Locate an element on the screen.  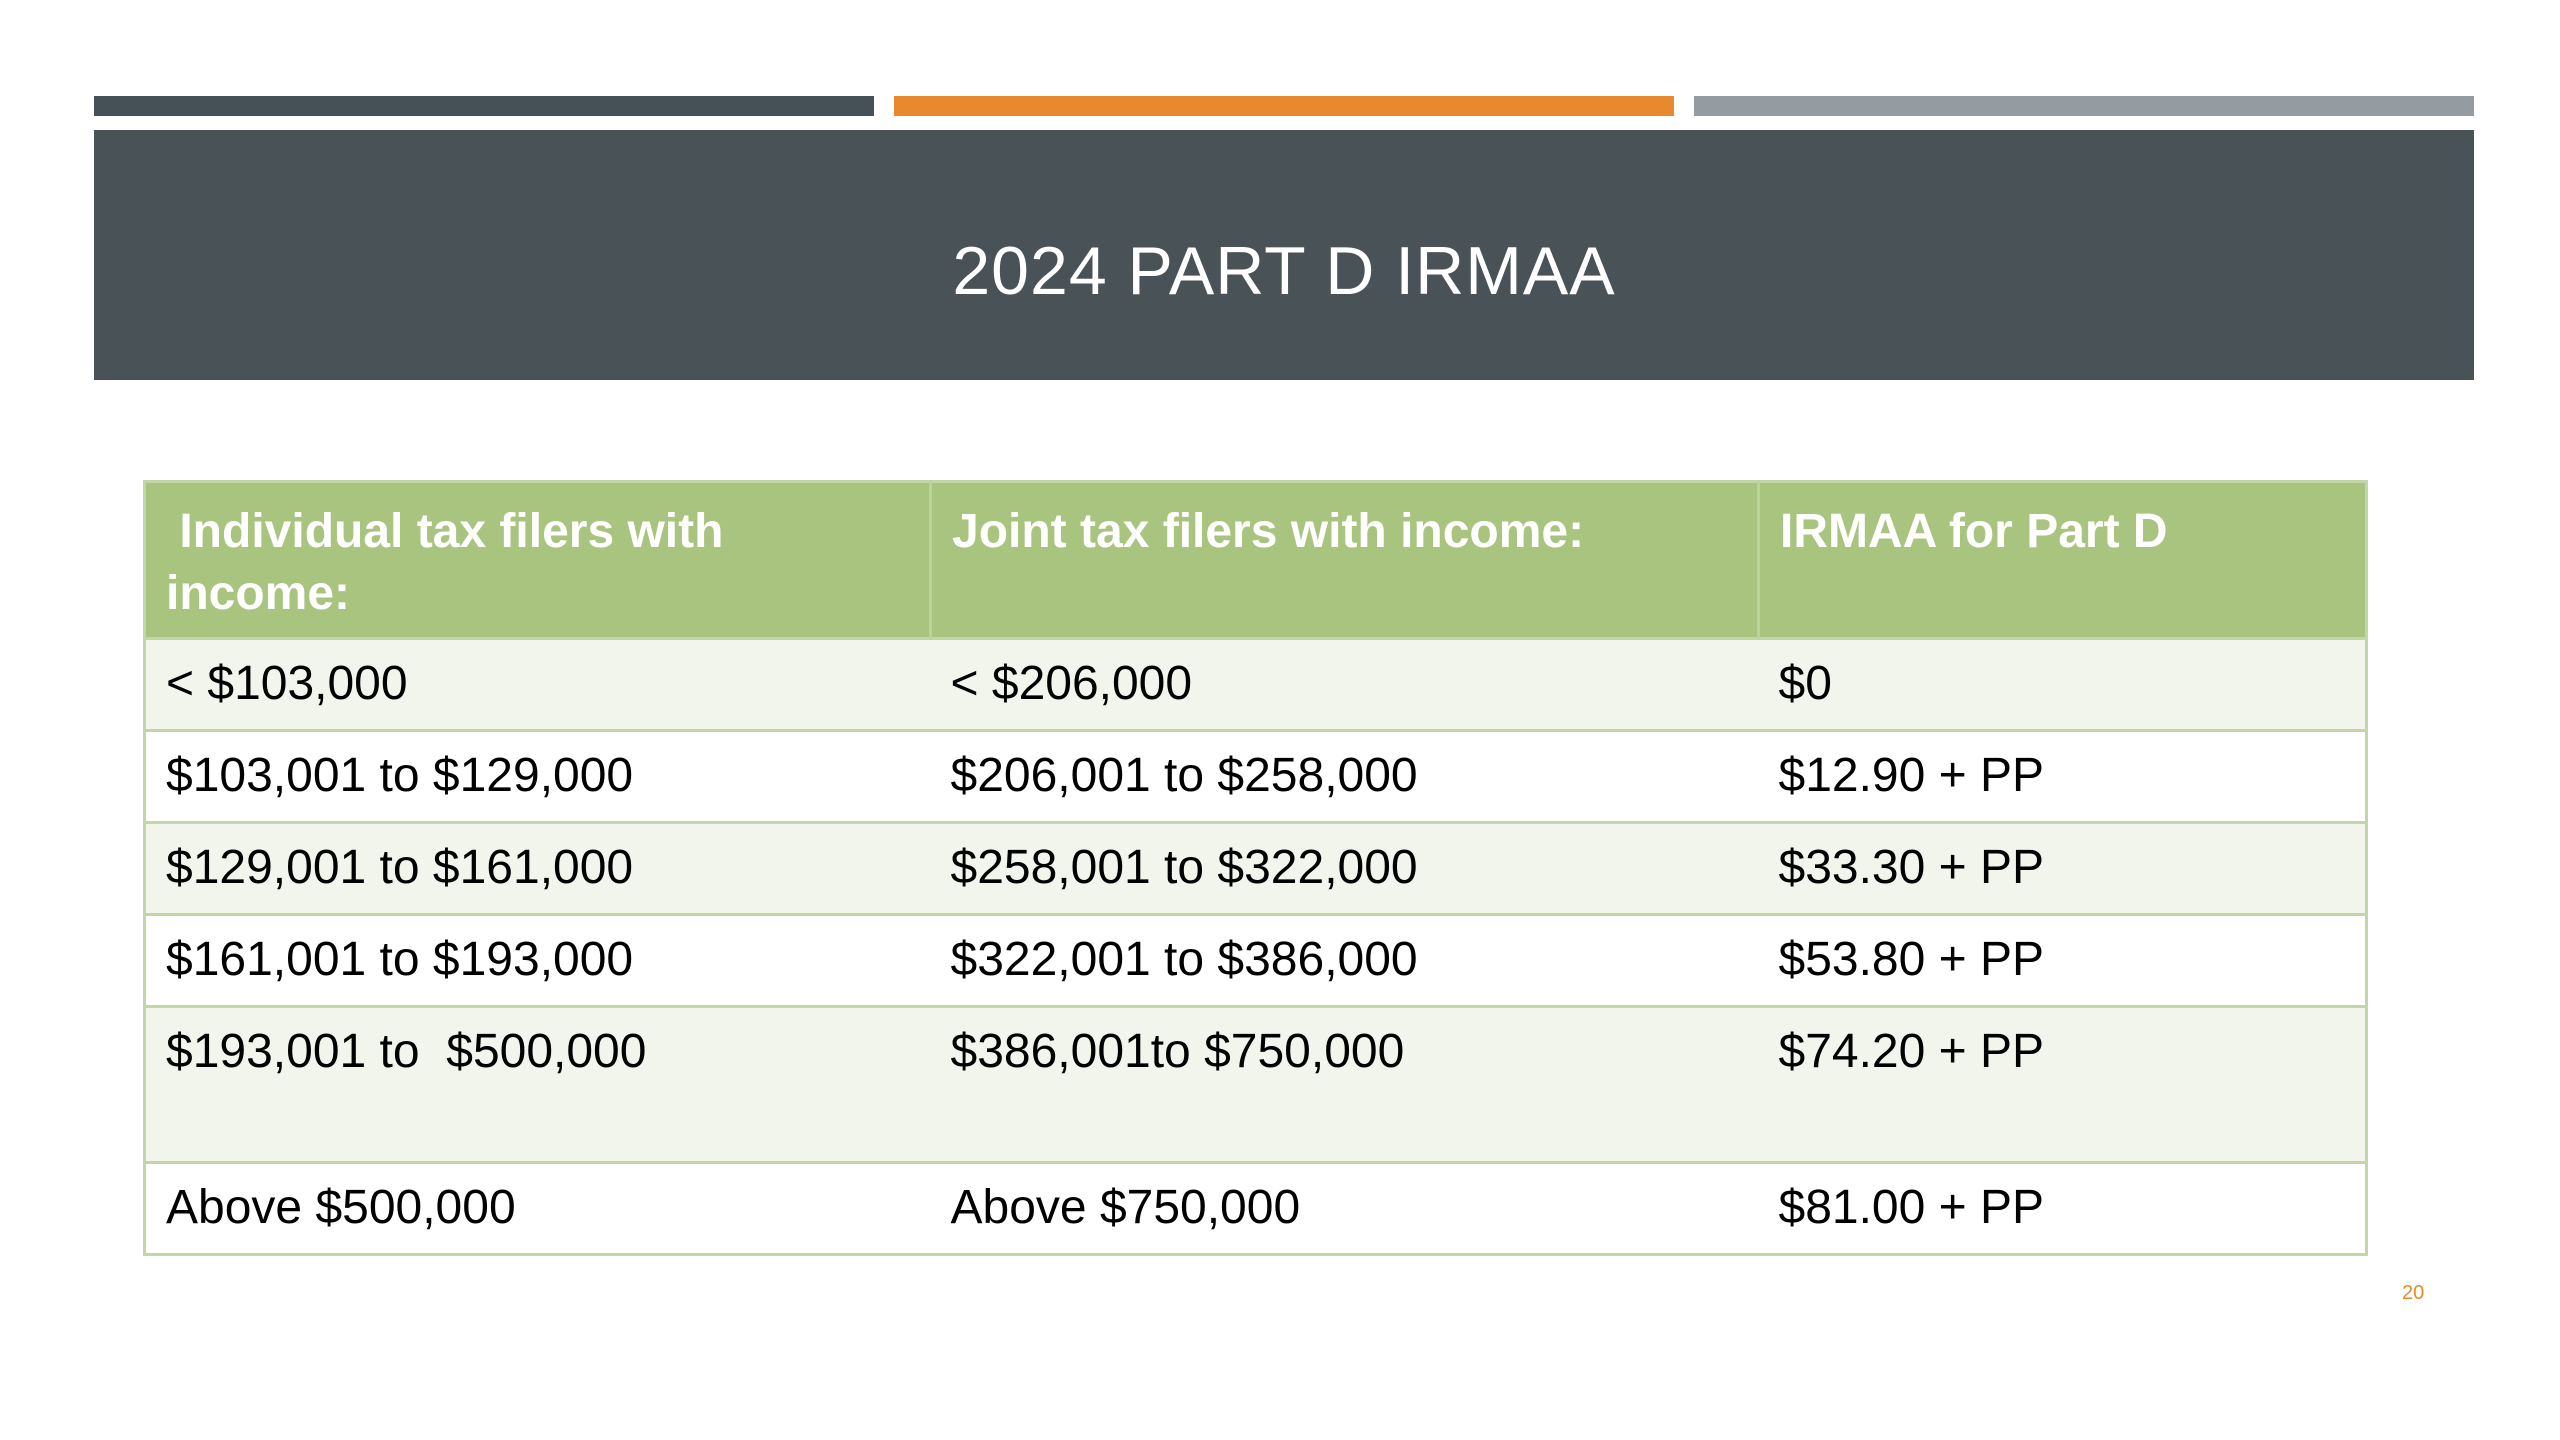
page-number: 20 is located at coordinates (2413, 1293).